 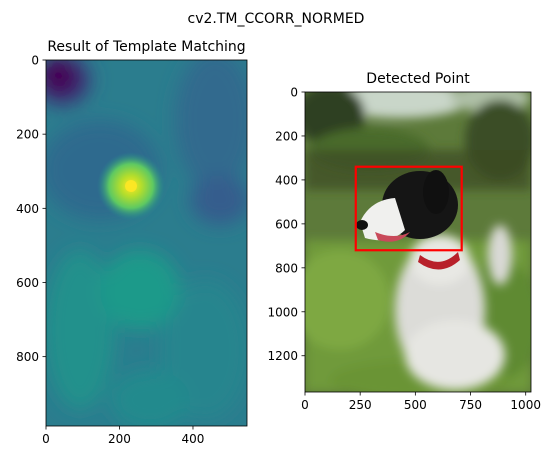 What do you see at coordinates (46, 439) in the screenshot?
I see `left-x-tick-label: 0` at bounding box center [46, 439].